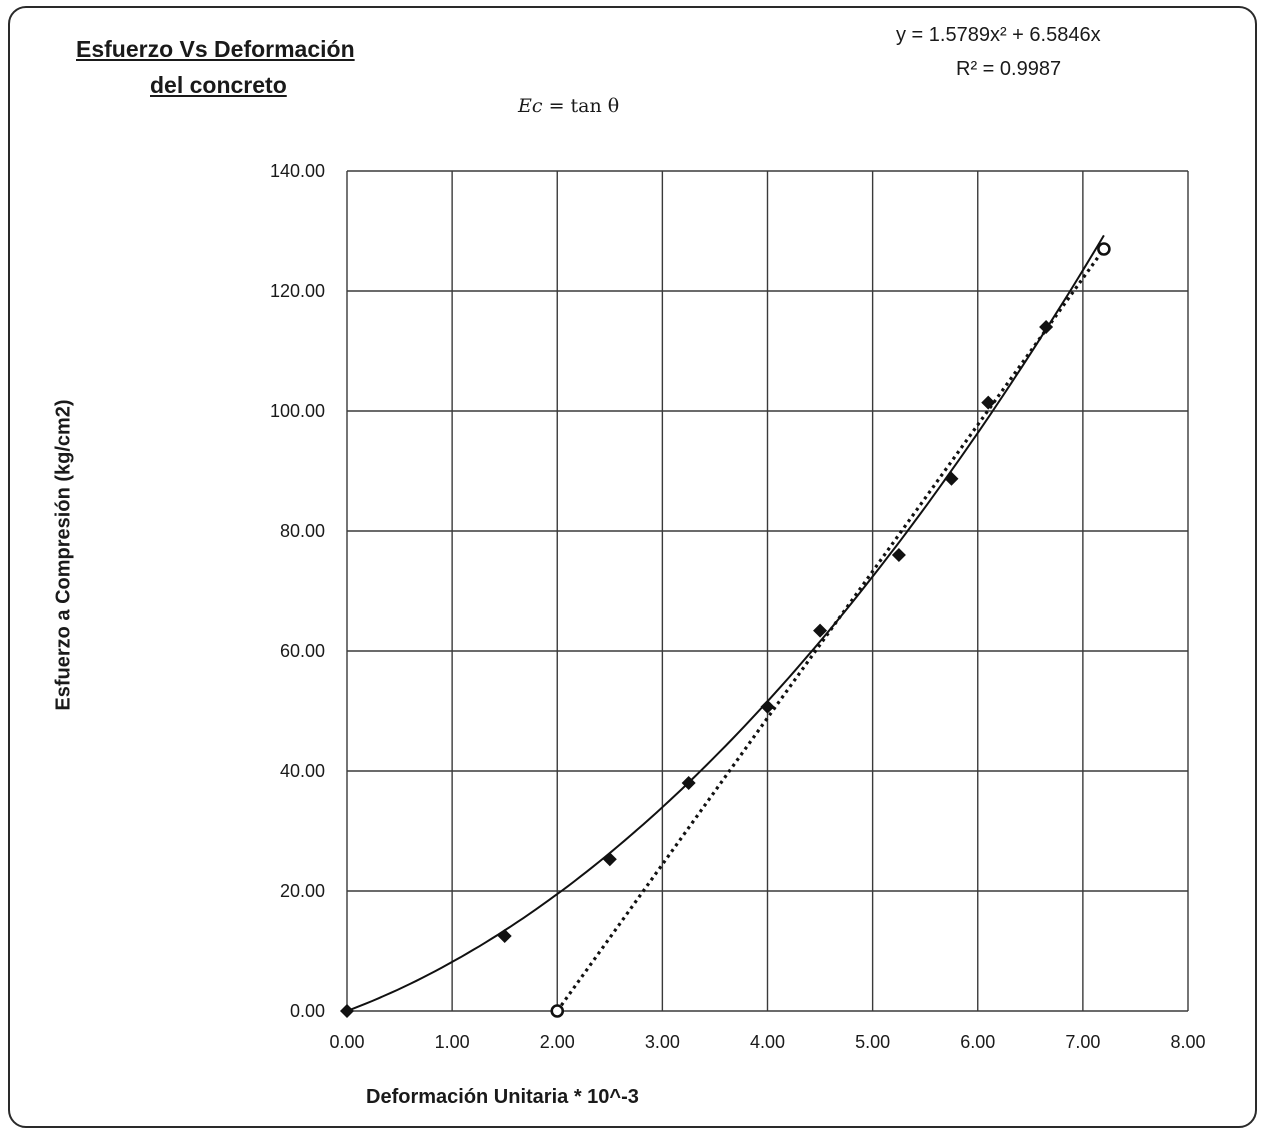 This screenshot has height=1134, width=1265. Describe the element at coordinates (662, 1042) in the screenshot. I see `x-tick-label: 3.00` at that location.